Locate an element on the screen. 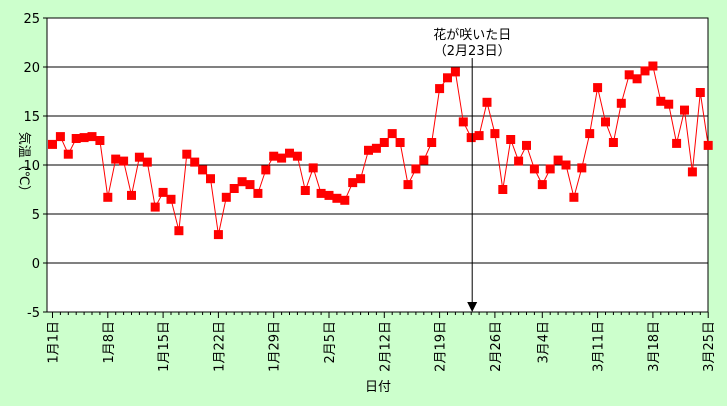 The width and height of the screenshot is (727, 406). y-tick-label: 10 is located at coordinates (31, 166).